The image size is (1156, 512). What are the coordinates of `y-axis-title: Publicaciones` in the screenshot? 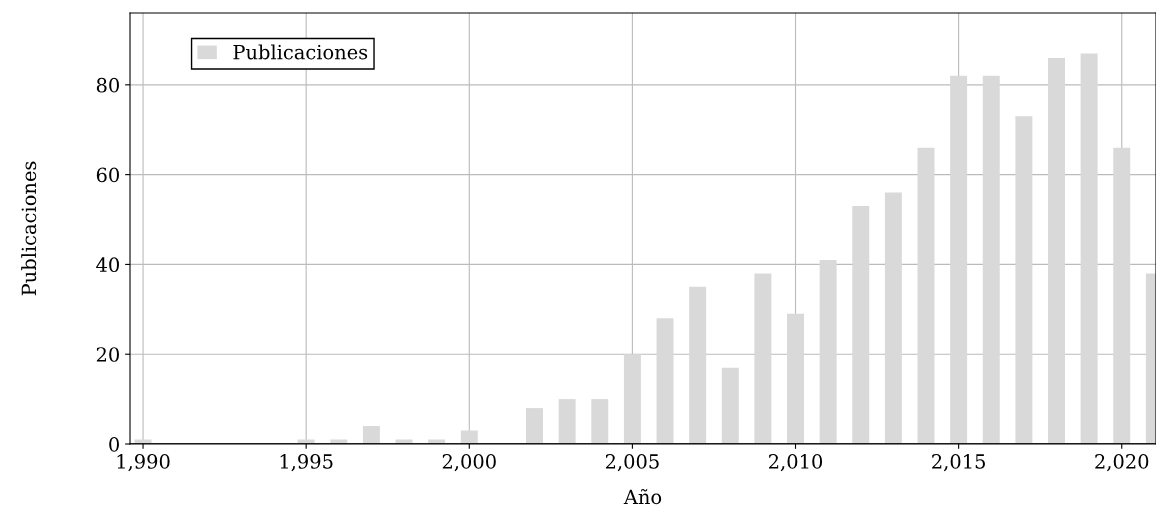 It's located at (29, 228).